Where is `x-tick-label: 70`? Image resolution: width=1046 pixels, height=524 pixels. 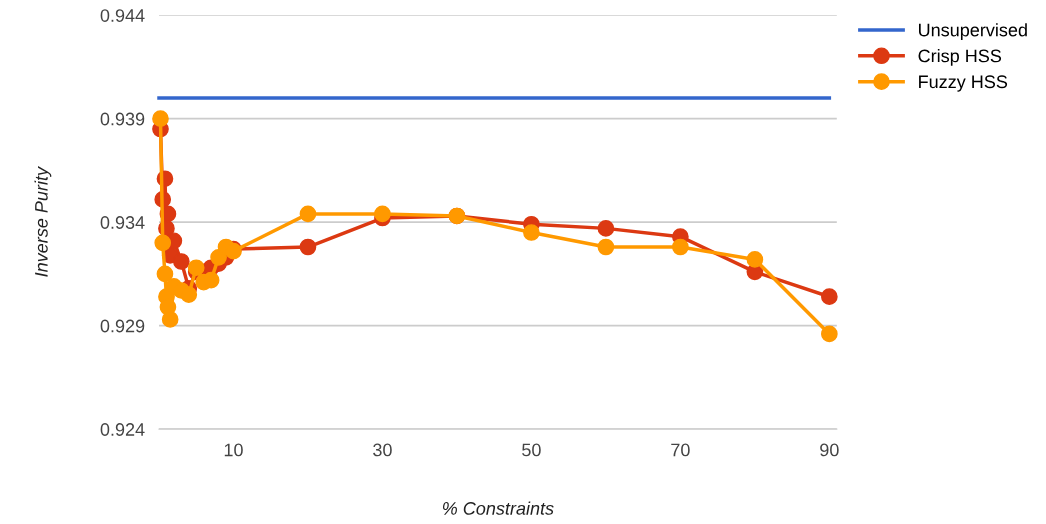
x-tick-label: 70 is located at coordinates (680, 450).